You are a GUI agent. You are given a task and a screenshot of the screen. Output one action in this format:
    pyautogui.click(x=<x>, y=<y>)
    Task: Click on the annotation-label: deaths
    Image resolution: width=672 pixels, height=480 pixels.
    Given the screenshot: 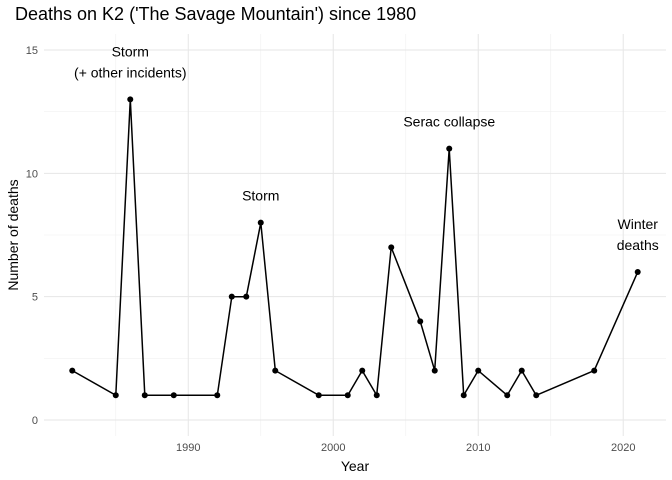 What is the action you would take?
    pyautogui.click(x=638, y=245)
    